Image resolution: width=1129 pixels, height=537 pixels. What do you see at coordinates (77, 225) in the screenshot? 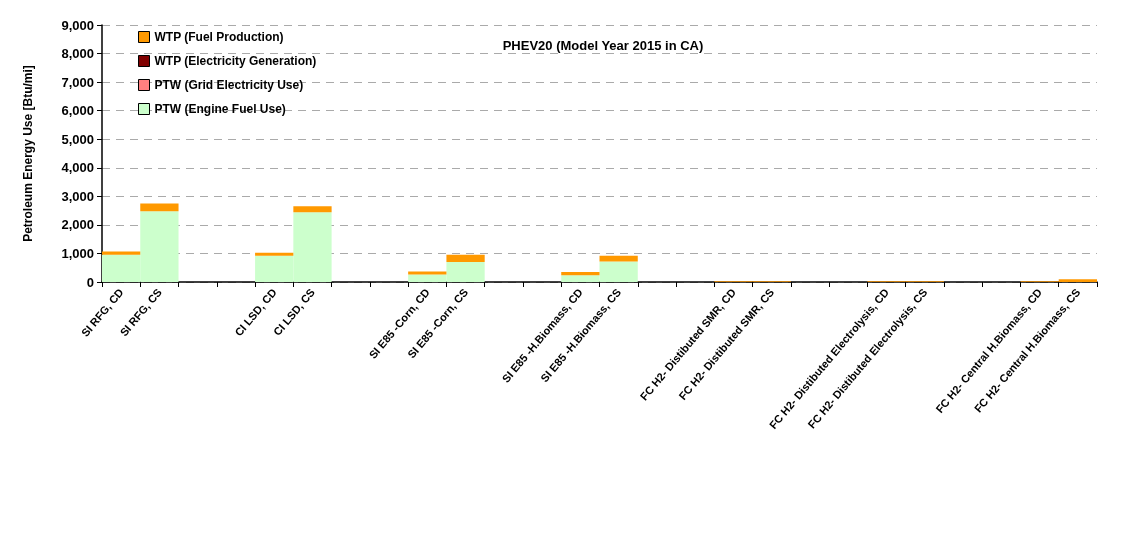
I see `y-tick-label: 2,000` at bounding box center [77, 225].